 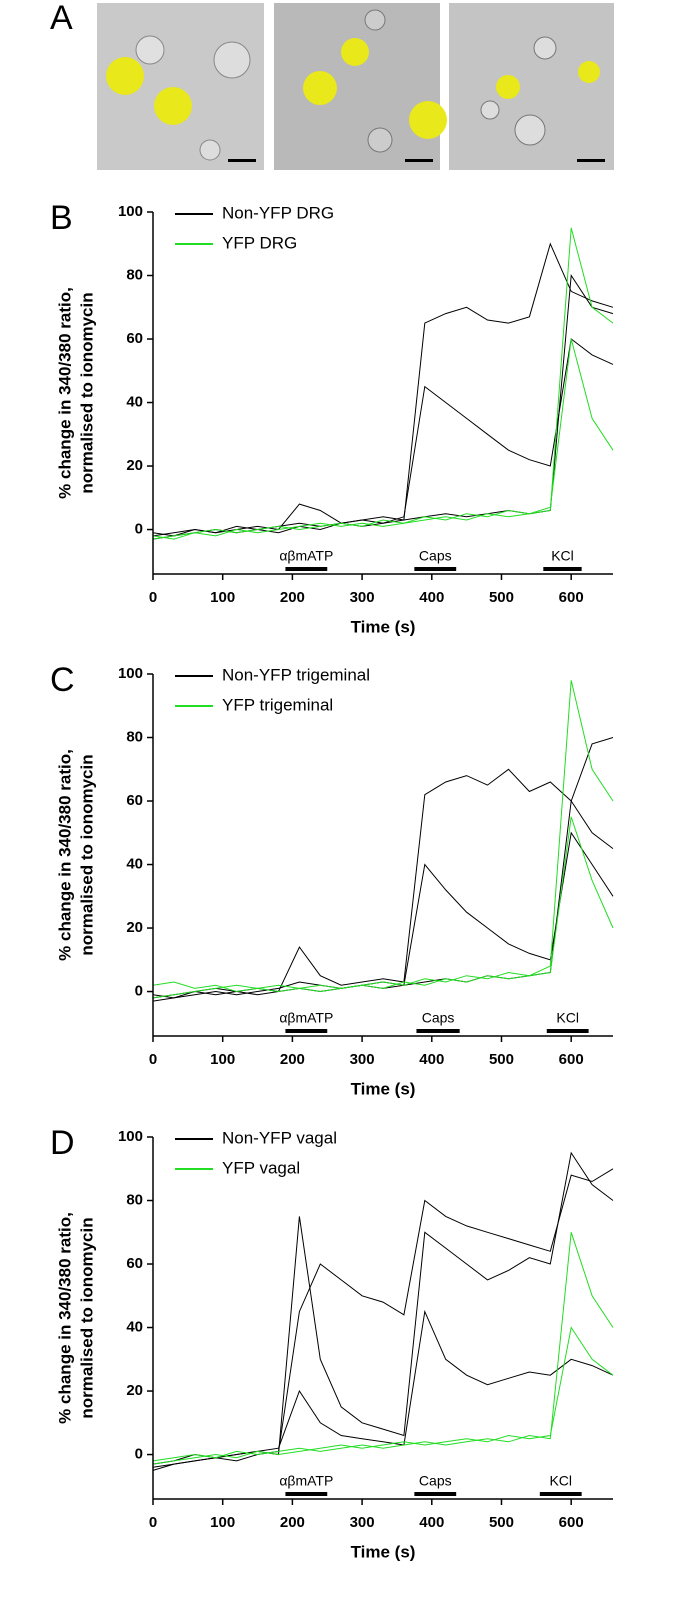 I want to click on legend-label: Non-YFP vagal, so click(x=279, y=1137).